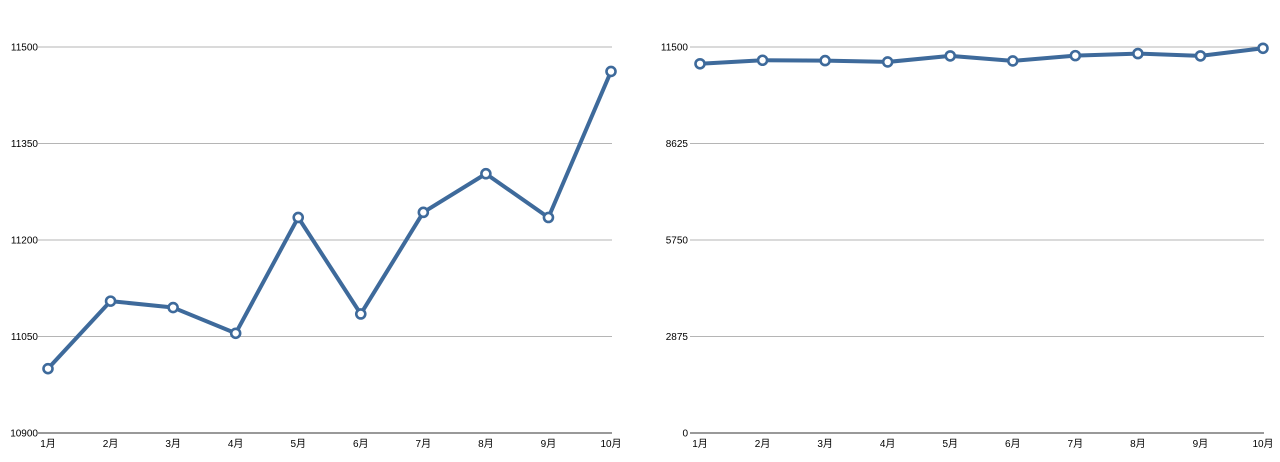  Describe the element at coordinates (677, 144) in the screenshot. I see `y-tick-label: 8625` at that location.